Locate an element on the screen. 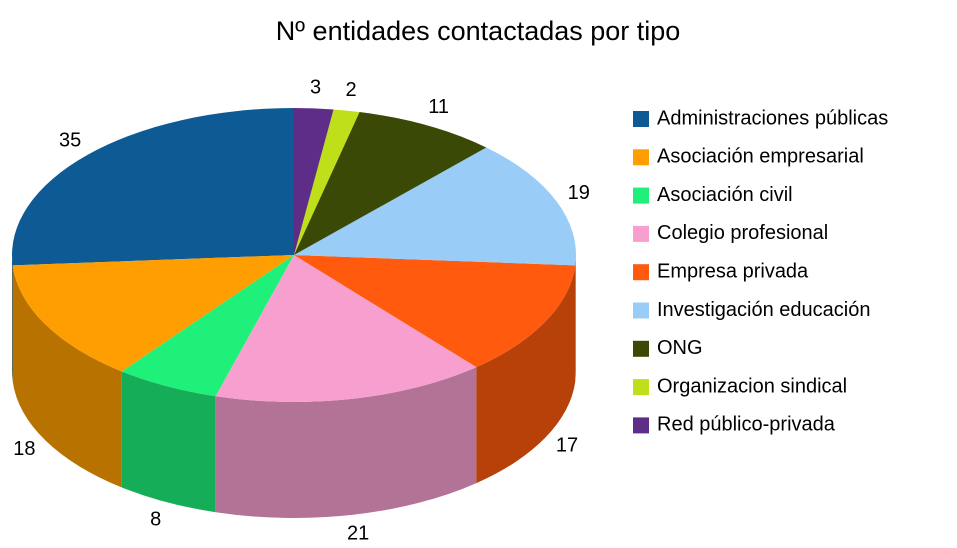  data-label: 11 is located at coordinates (438, 107).